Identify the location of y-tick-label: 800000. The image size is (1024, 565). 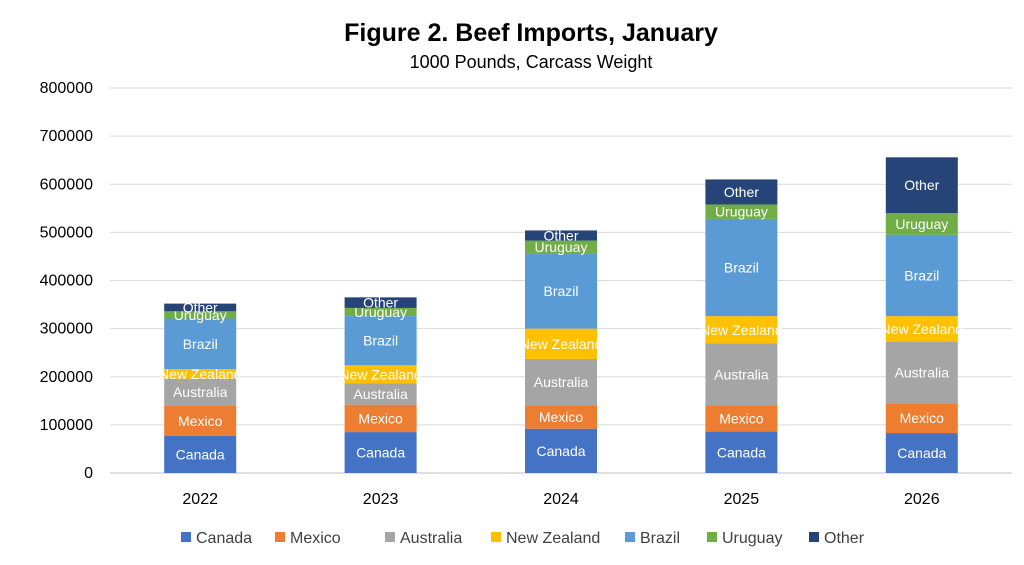
(66, 88).